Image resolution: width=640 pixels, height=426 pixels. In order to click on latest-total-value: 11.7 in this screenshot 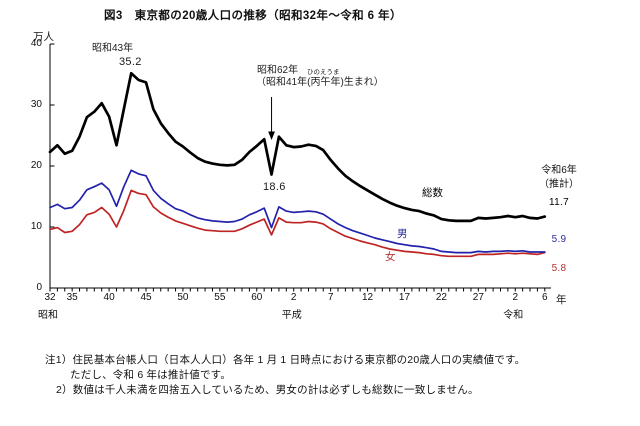, I will do `click(559, 202)`.